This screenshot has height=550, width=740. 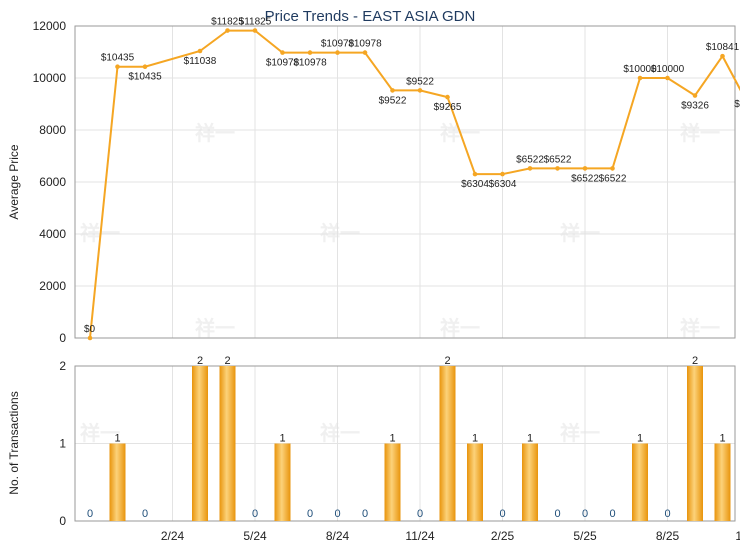 What do you see at coordinates (723, 47) in the screenshot?
I see `price-data-label: $10841` at bounding box center [723, 47].